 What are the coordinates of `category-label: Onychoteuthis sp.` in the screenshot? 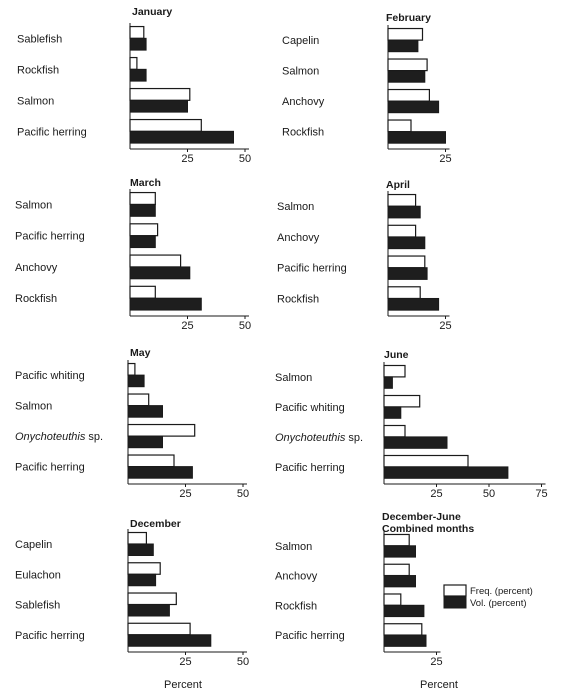 It's located at (319, 438).